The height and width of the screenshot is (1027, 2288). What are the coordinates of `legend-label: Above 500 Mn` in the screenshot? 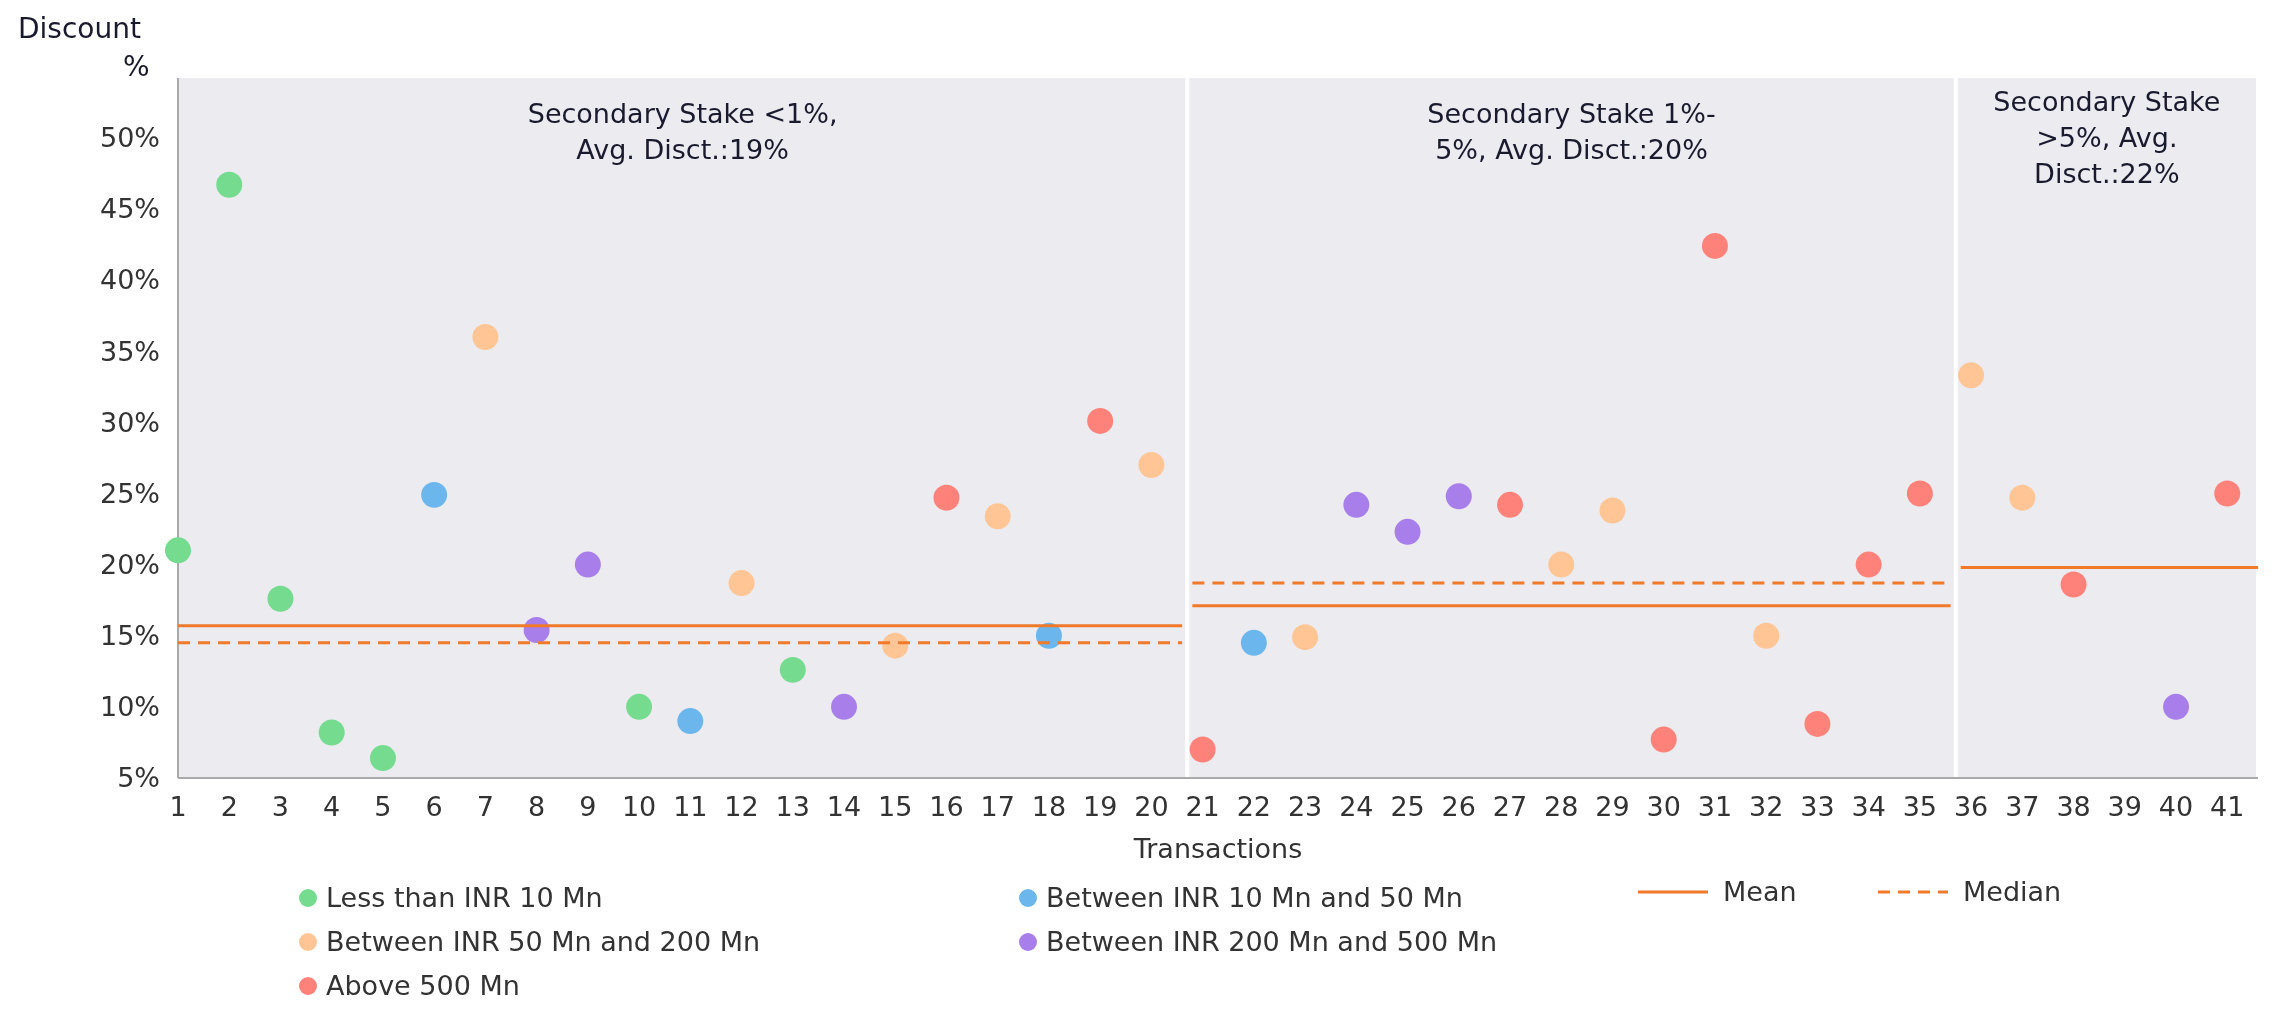 It's located at (423, 986).